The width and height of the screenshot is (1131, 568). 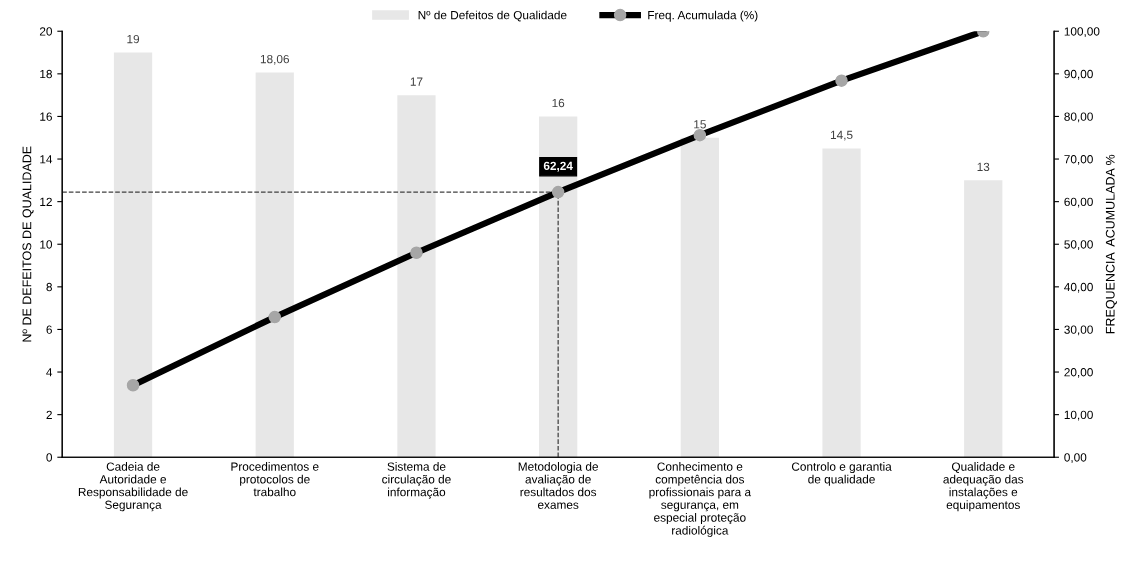 What do you see at coordinates (46, 244) in the screenshot?
I see `y-tick-label: 10` at bounding box center [46, 244].